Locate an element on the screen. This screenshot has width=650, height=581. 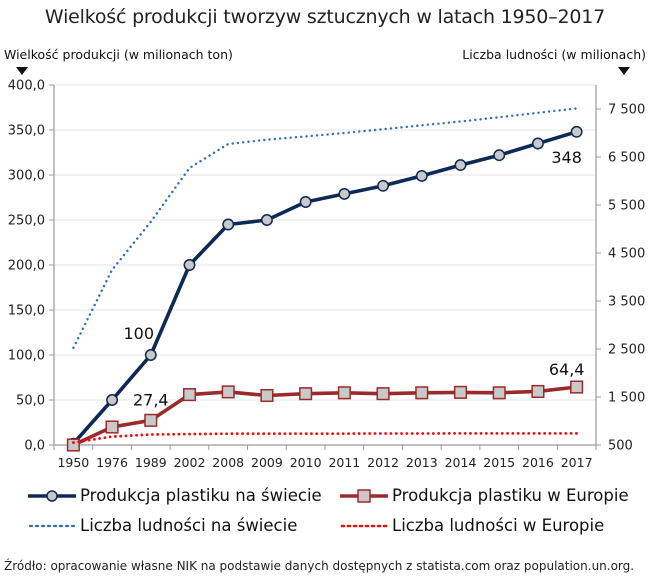
left-axis-tick-label: 300,0 is located at coordinates (26, 176).